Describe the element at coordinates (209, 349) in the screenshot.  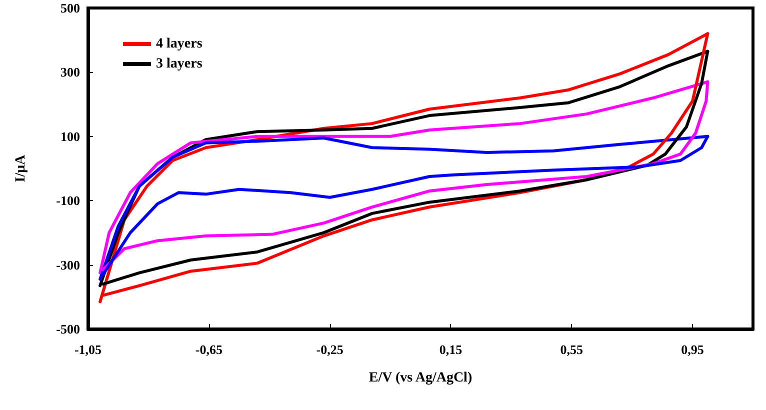
I see `x-tick-label: -0,65` at that location.